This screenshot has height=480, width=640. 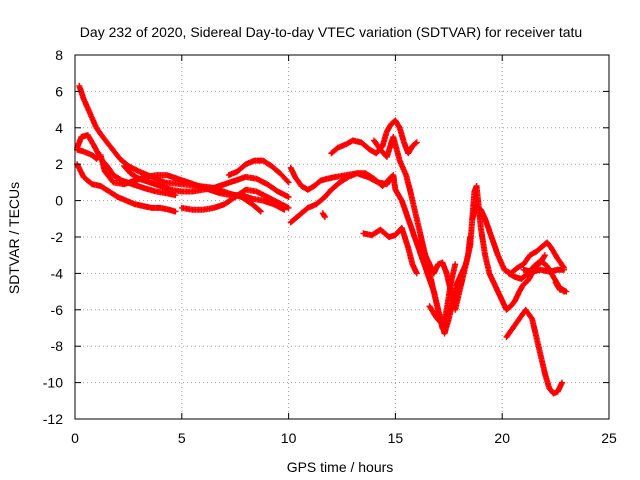 What do you see at coordinates (59, 91) in the screenshot?
I see `y-tick-label: 6` at bounding box center [59, 91].